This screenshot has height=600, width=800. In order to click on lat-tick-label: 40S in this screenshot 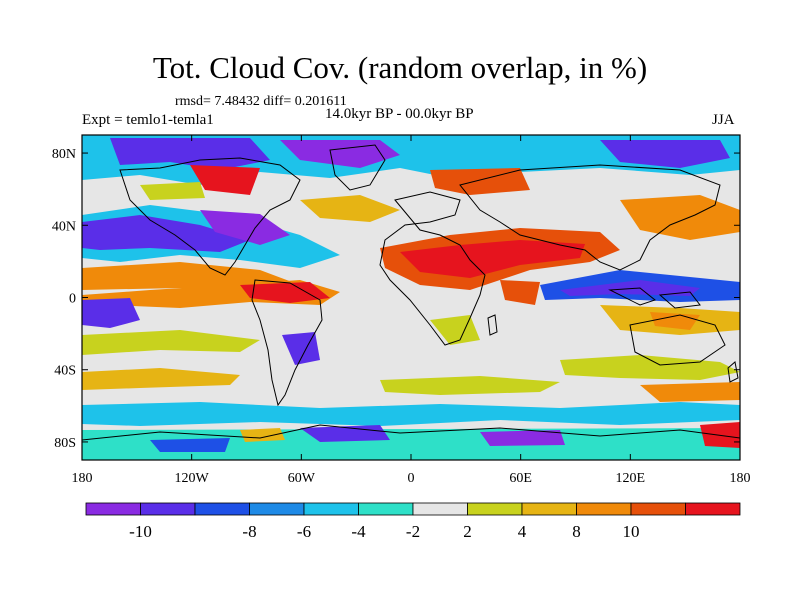, I will do `click(65, 371)`.